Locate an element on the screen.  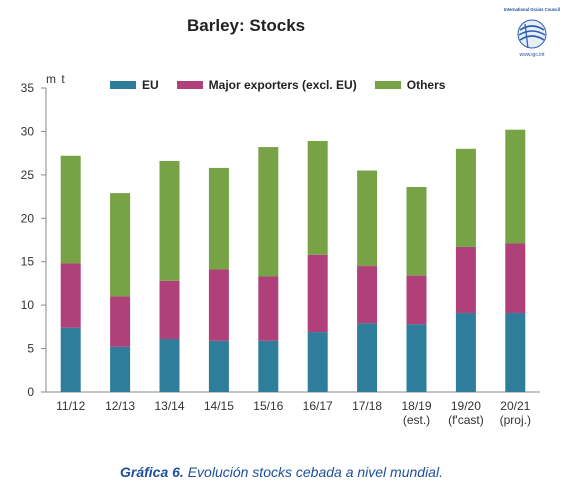
x-tick-label: 16/17 is located at coordinates (318, 406).